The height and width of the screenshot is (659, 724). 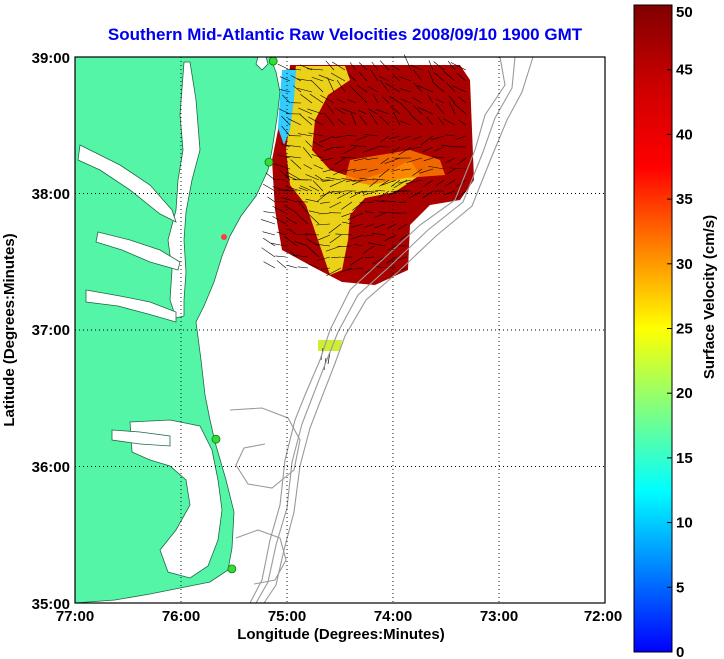 I want to click on x-tick-label: 72:00, so click(x=603, y=616).